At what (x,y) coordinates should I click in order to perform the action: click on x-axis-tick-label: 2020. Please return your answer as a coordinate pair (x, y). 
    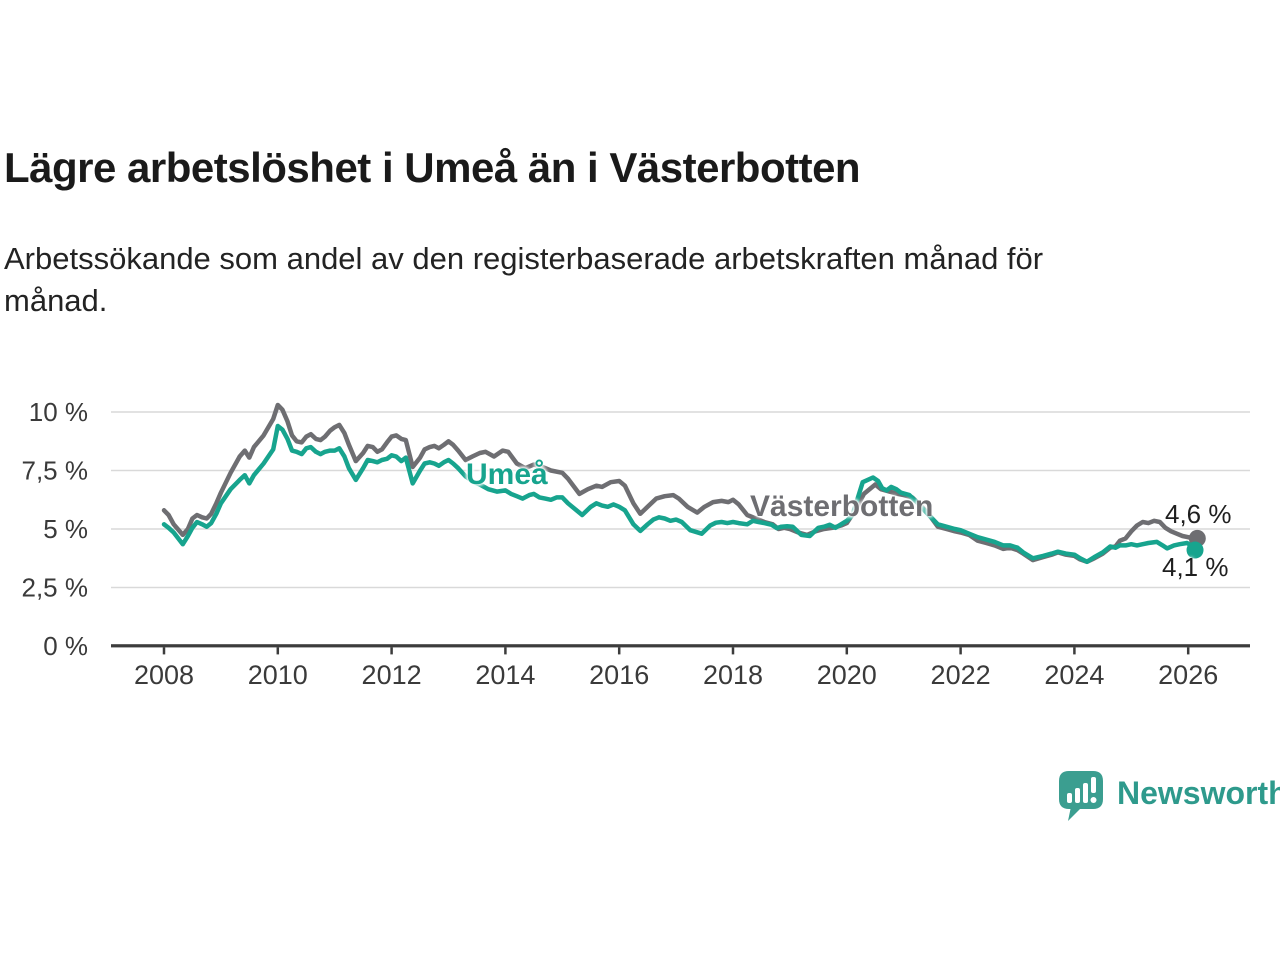
    Looking at the image, I should click on (847, 675).